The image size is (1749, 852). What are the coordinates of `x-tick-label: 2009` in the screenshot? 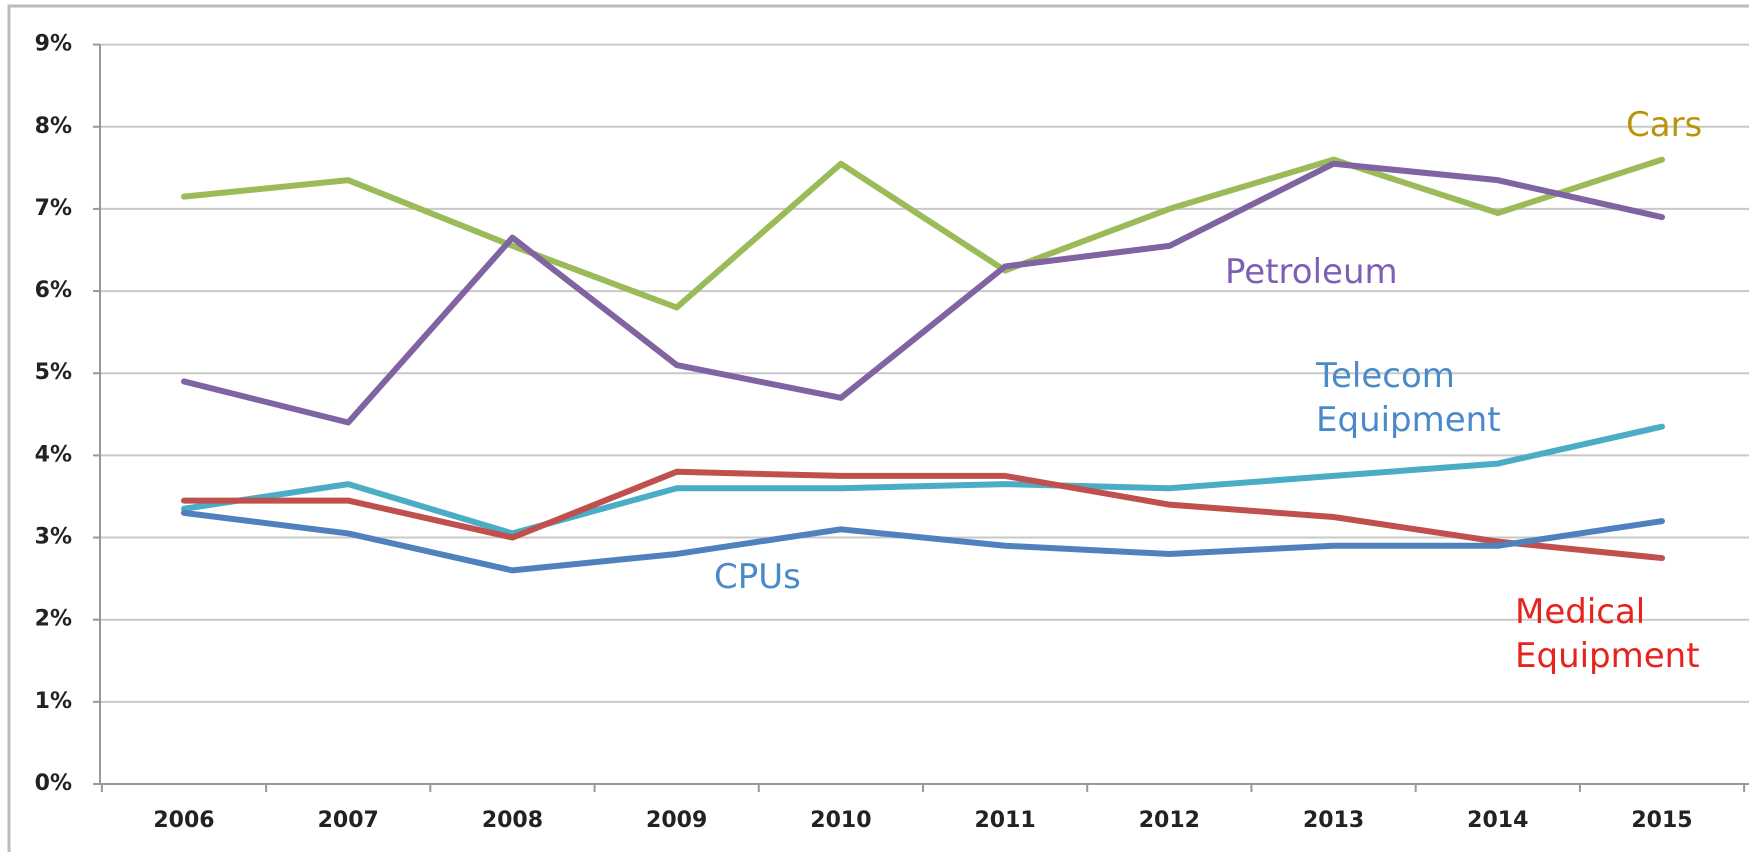 It's located at (676, 820).